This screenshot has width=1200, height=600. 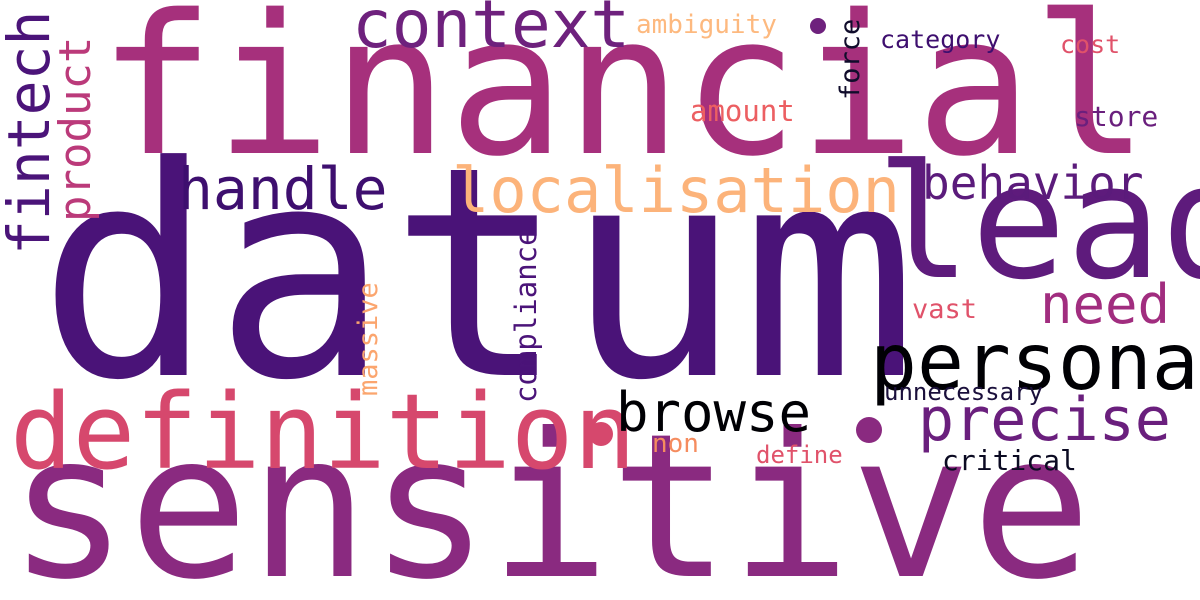 What do you see at coordinates (1009, 460) in the screenshot?
I see `word-critical: critical` at bounding box center [1009, 460].